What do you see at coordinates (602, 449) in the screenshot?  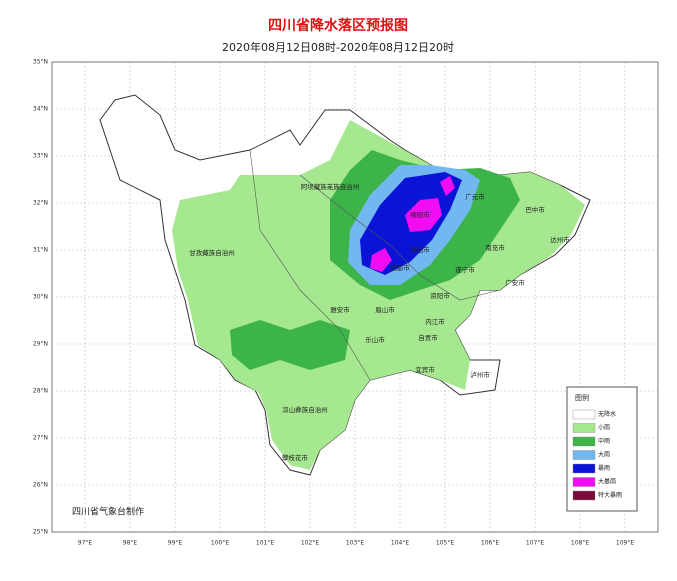 I see `legend-box` at bounding box center [602, 449].